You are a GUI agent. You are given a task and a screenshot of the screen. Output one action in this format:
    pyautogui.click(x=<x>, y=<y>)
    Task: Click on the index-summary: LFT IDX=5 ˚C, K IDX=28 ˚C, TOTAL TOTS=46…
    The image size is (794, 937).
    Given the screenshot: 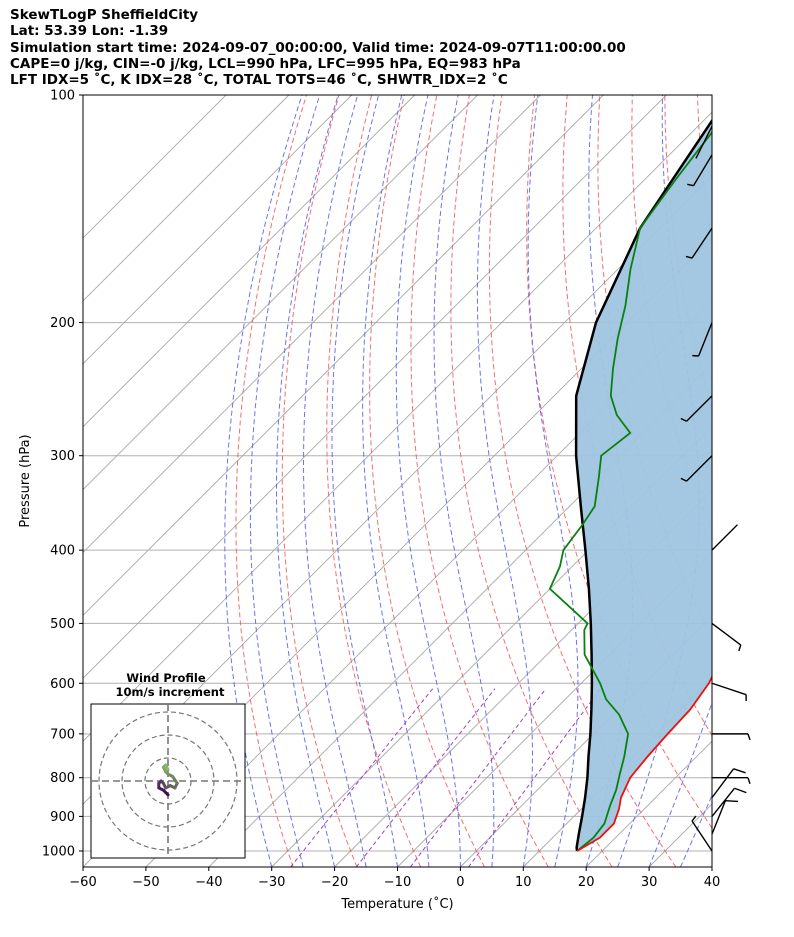 What is the action you would take?
    pyautogui.click(x=259, y=80)
    